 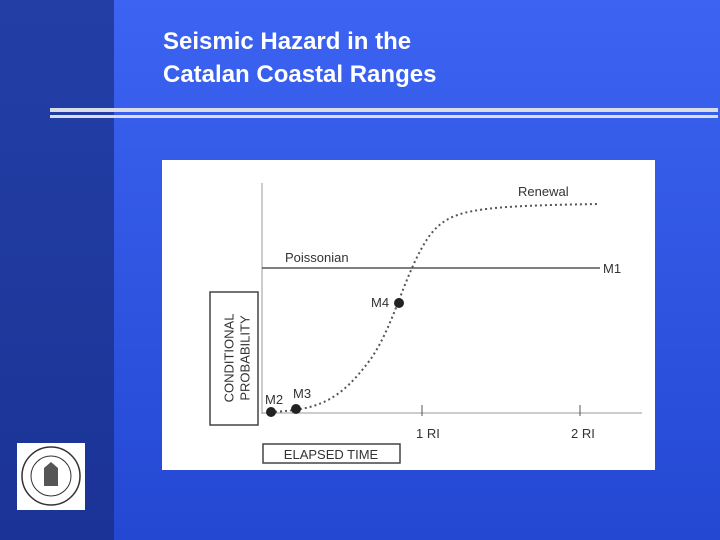 I want to click on logo, so click(x=51, y=476).